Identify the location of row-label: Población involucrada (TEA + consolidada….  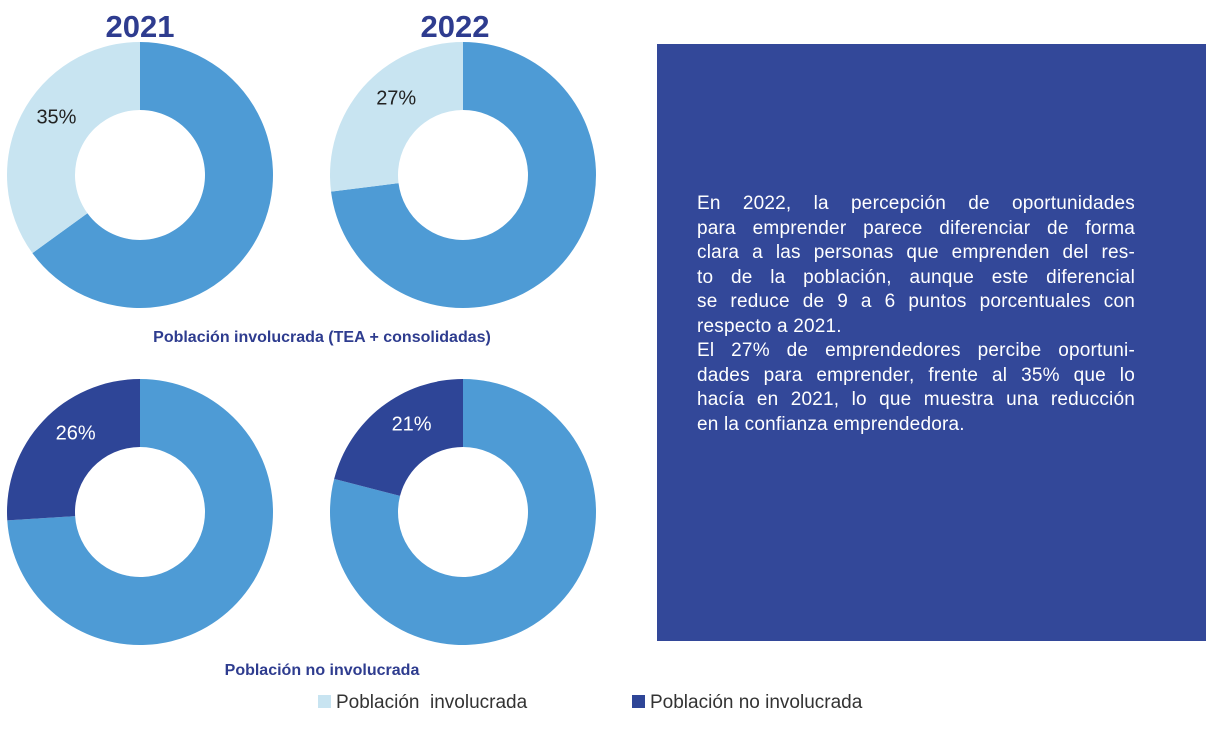
(322, 337).